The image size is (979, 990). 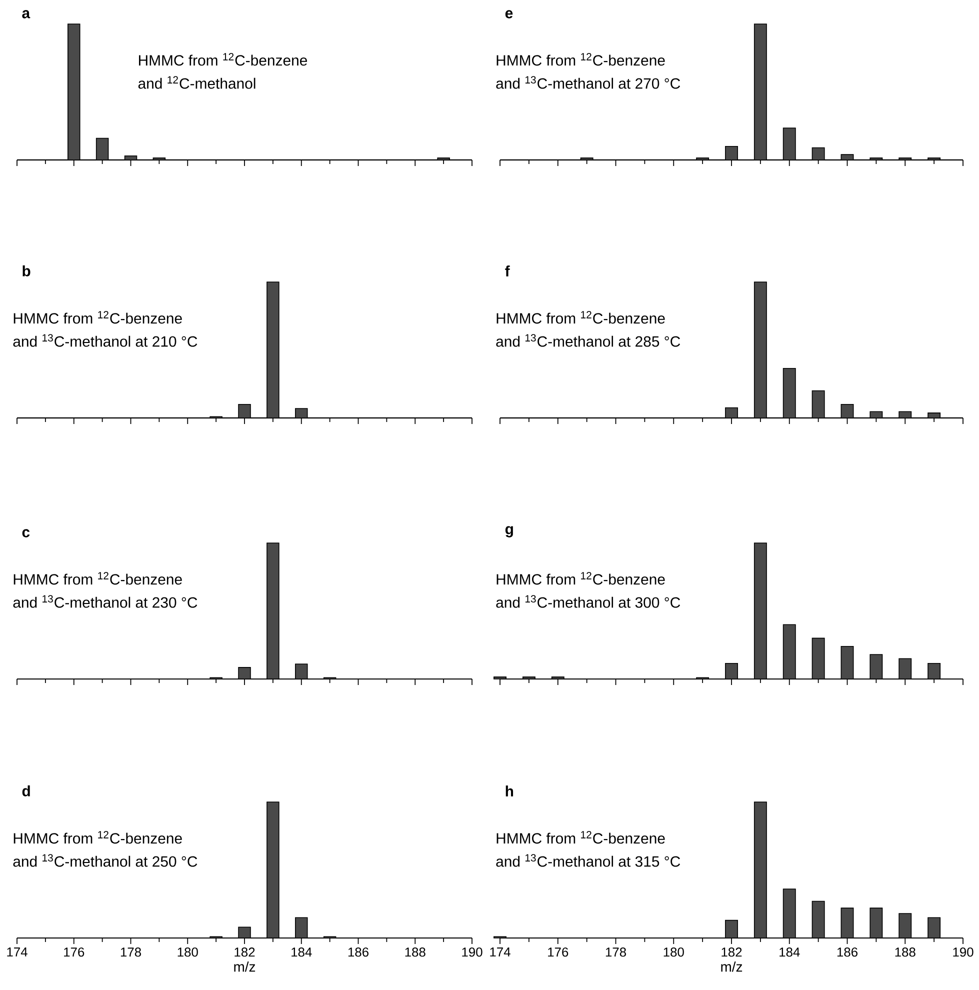 I want to click on annotation: and $^{13}$C-methanol at 285 °C, so click(x=588, y=340).